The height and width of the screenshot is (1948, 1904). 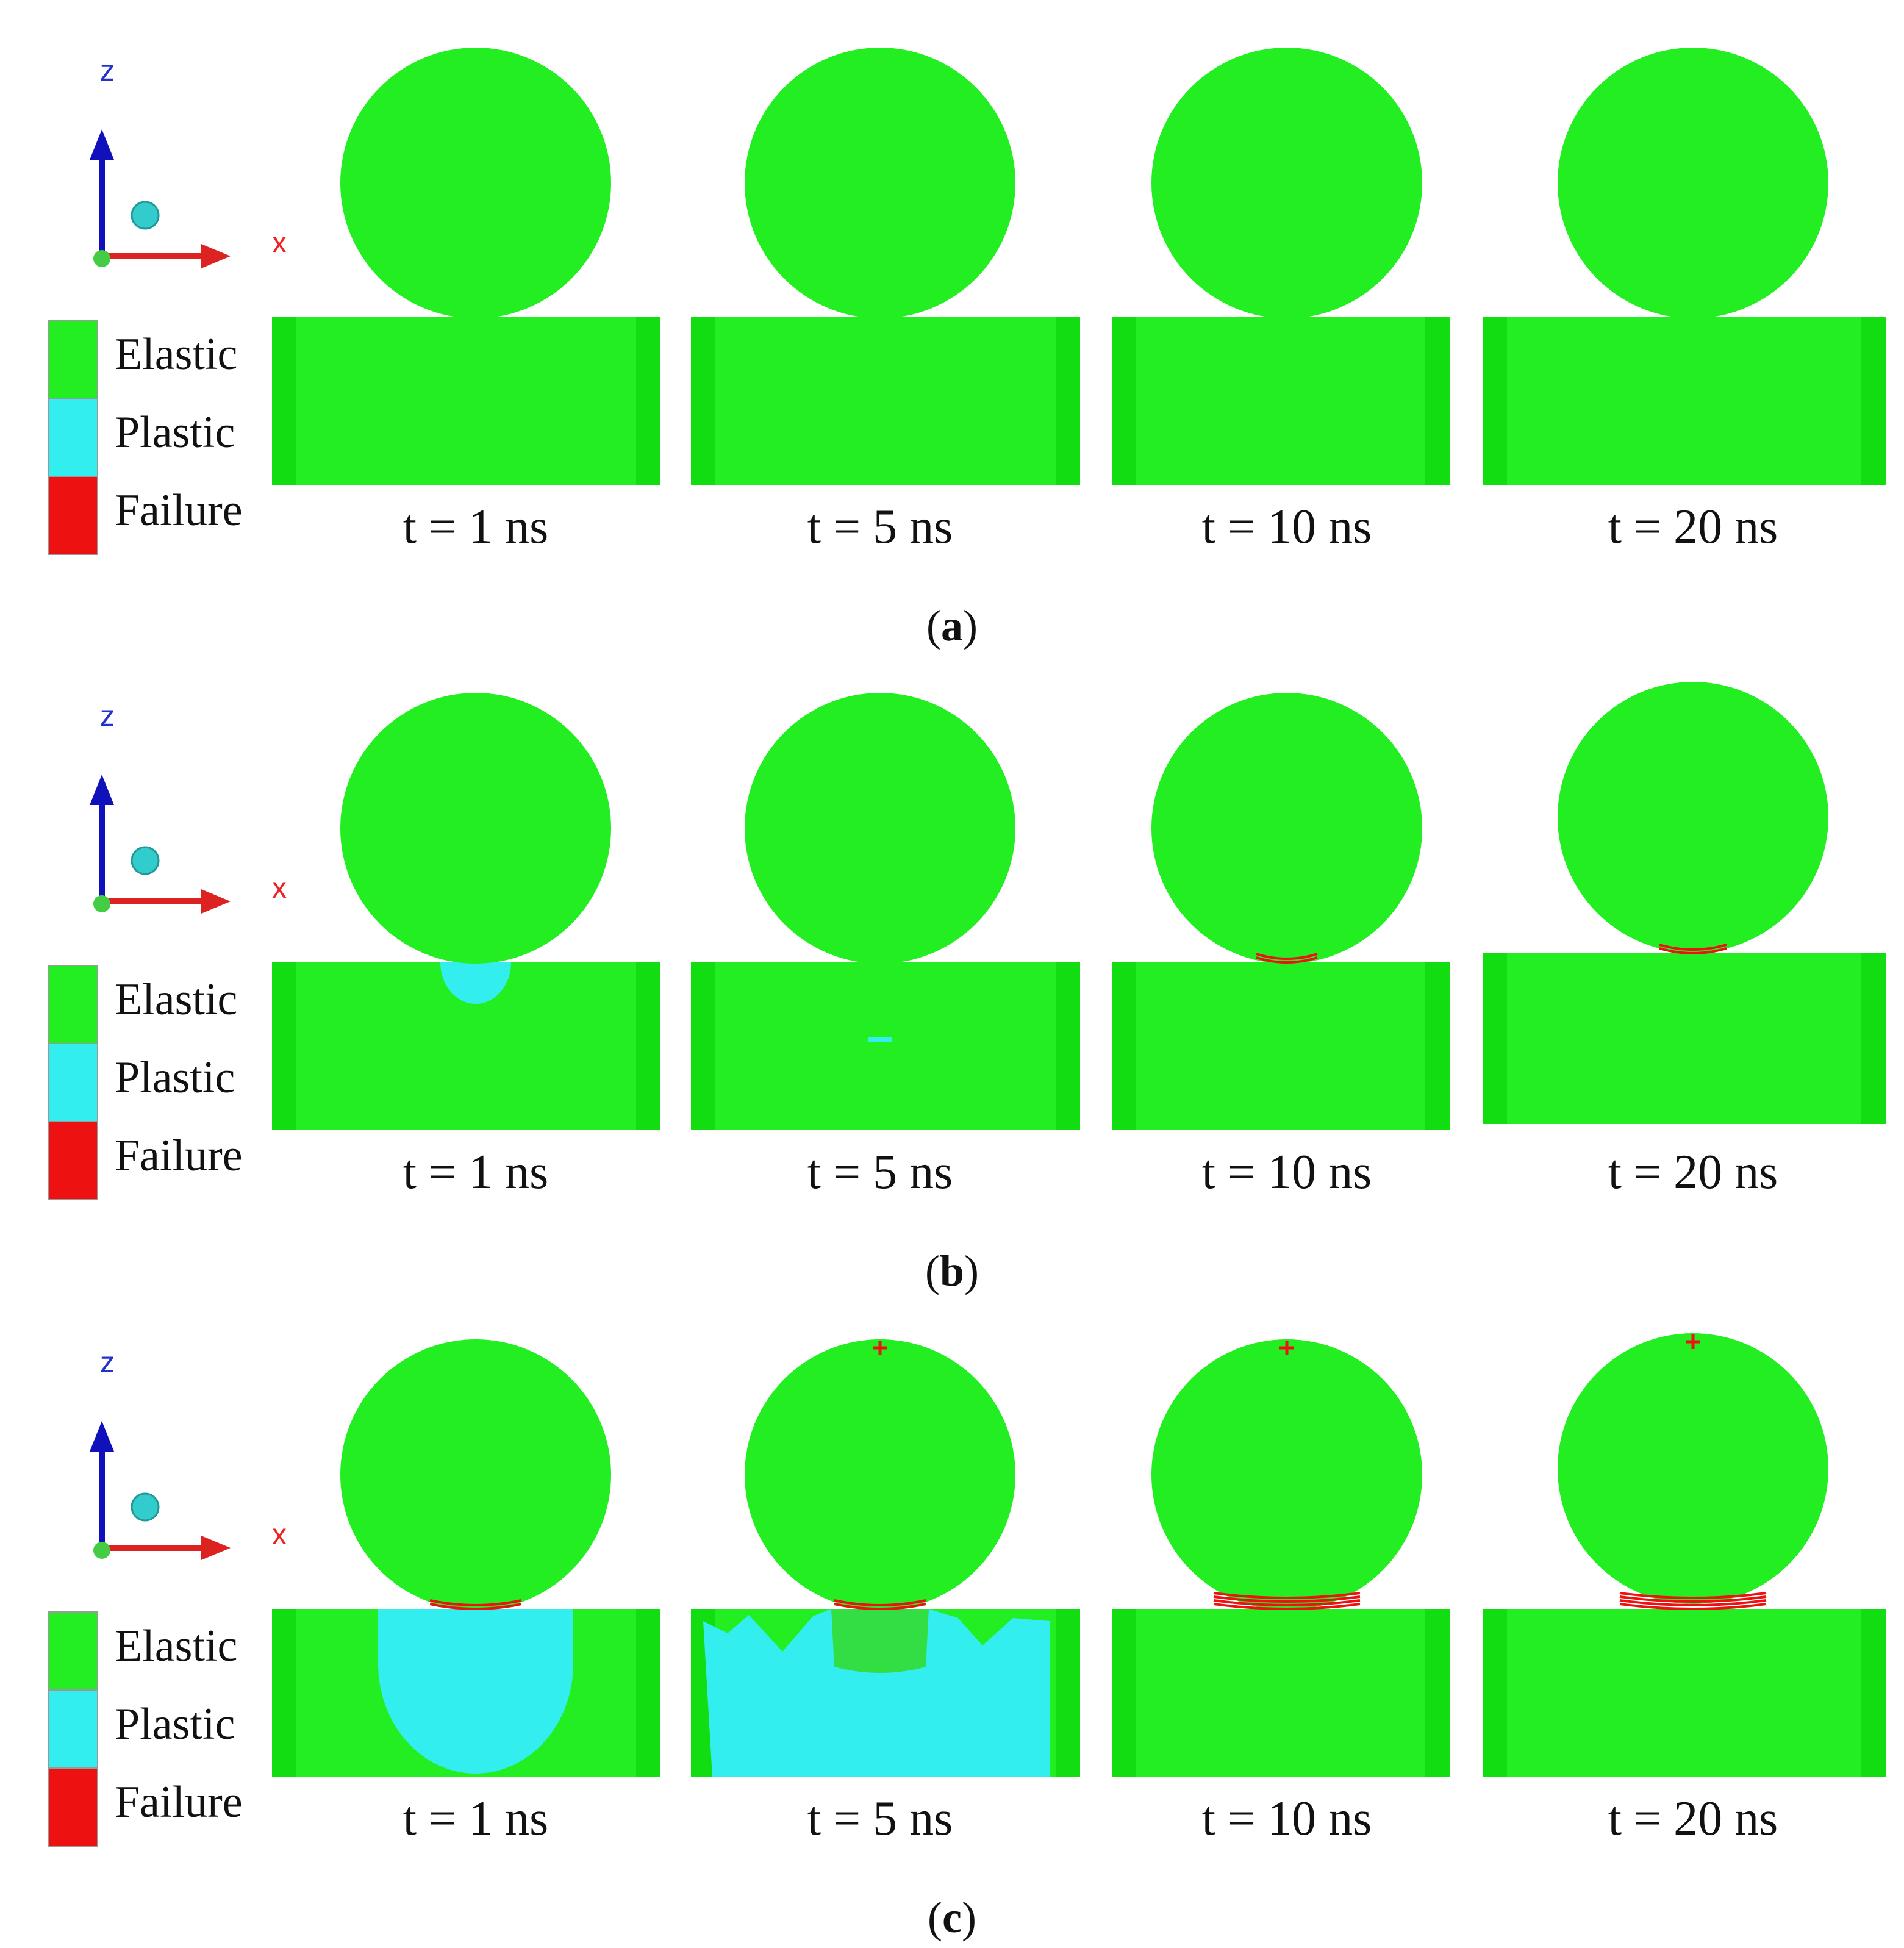 I want to click on sim-panel-c-3: t = 10 ns, so click(x=1281, y=1592).